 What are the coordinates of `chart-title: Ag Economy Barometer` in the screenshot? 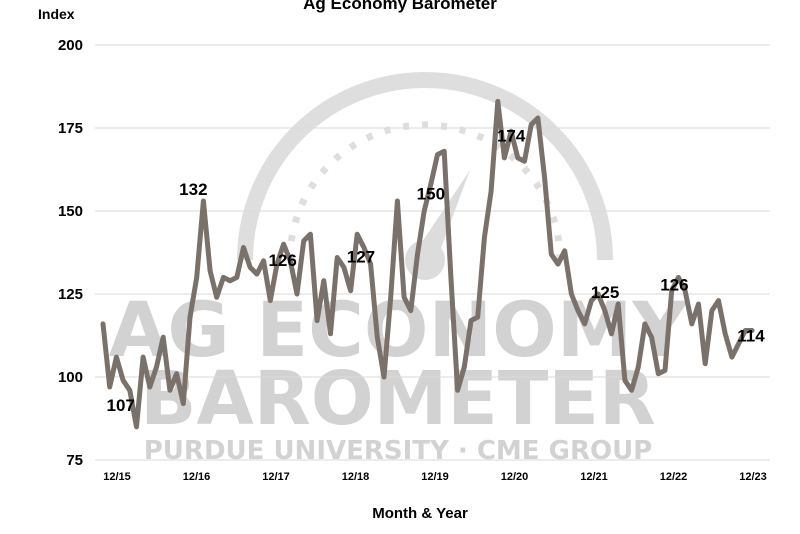 It's located at (400, 6).